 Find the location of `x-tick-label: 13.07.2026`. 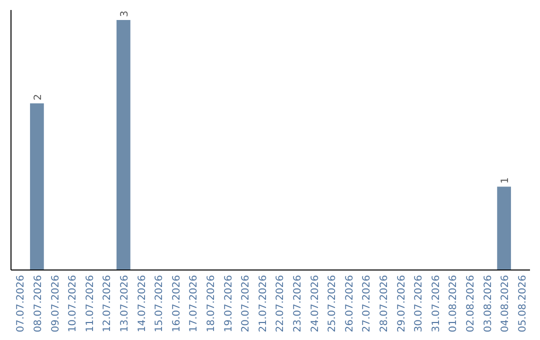

x-tick-label: 13.07.2026 is located at coordinates (124, 303).